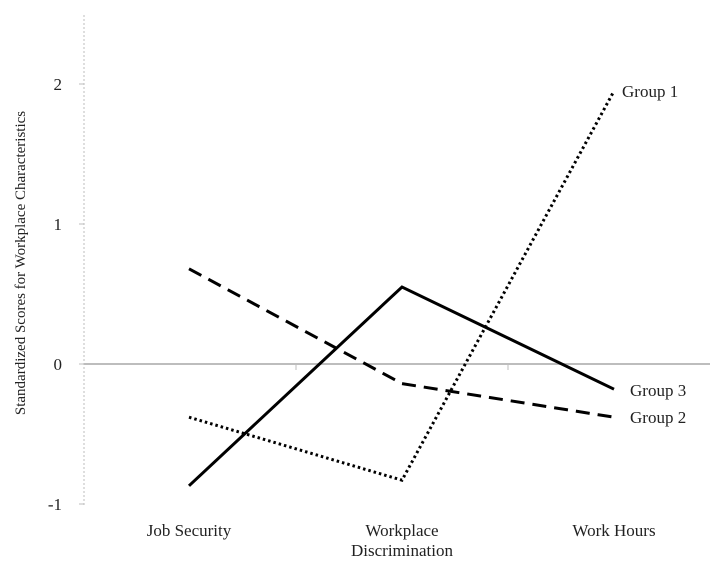 The width and height of the screenshot is (710, 562). Describe the element at coordinates (613, 530) in the screenshot. I see `x-tick-label: Work Hours` at that location.